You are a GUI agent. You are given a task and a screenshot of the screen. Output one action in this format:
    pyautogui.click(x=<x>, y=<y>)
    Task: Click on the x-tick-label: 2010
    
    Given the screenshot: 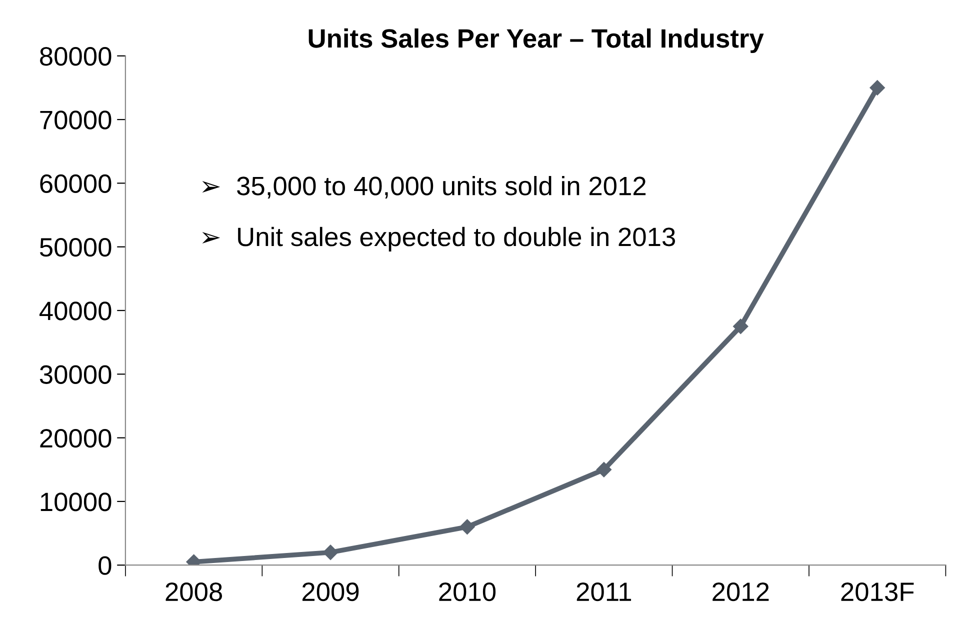 What is the action you would take?
    pyautogui.click(x=467, y=592)
    